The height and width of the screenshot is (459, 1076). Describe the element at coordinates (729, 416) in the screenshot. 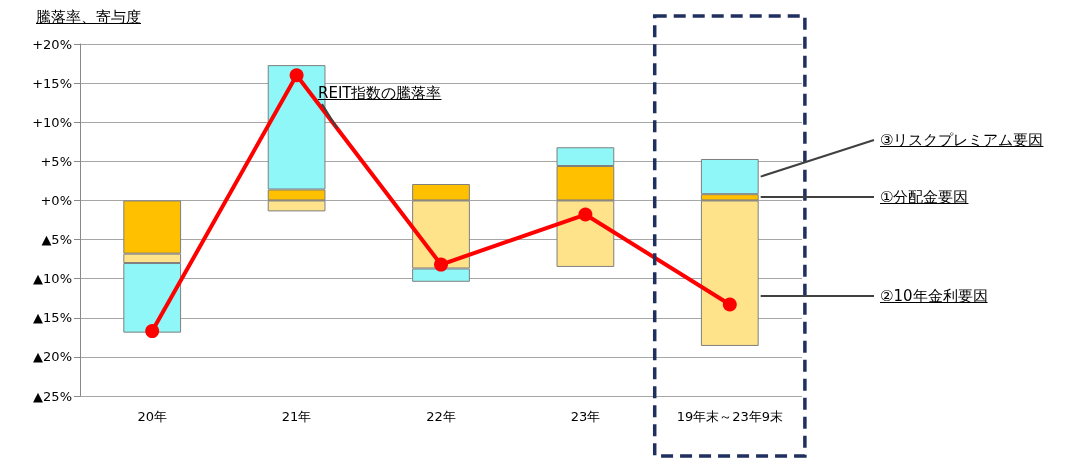

I see `x-tick-label: 19年末～23年9末` at that location.